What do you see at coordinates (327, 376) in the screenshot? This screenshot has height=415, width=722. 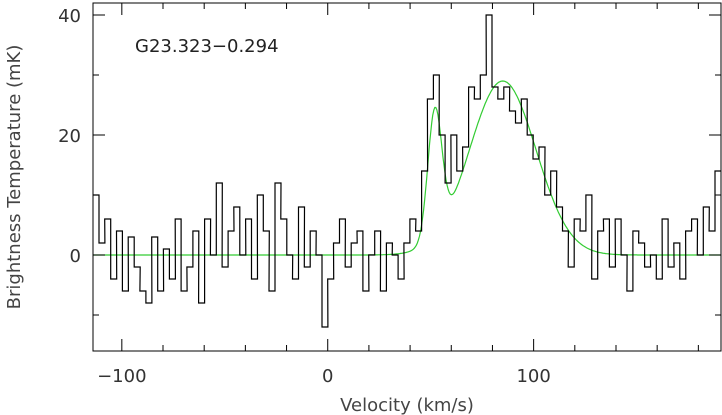 I see `x-tick-label: 0` at bounding box center [327, 376].